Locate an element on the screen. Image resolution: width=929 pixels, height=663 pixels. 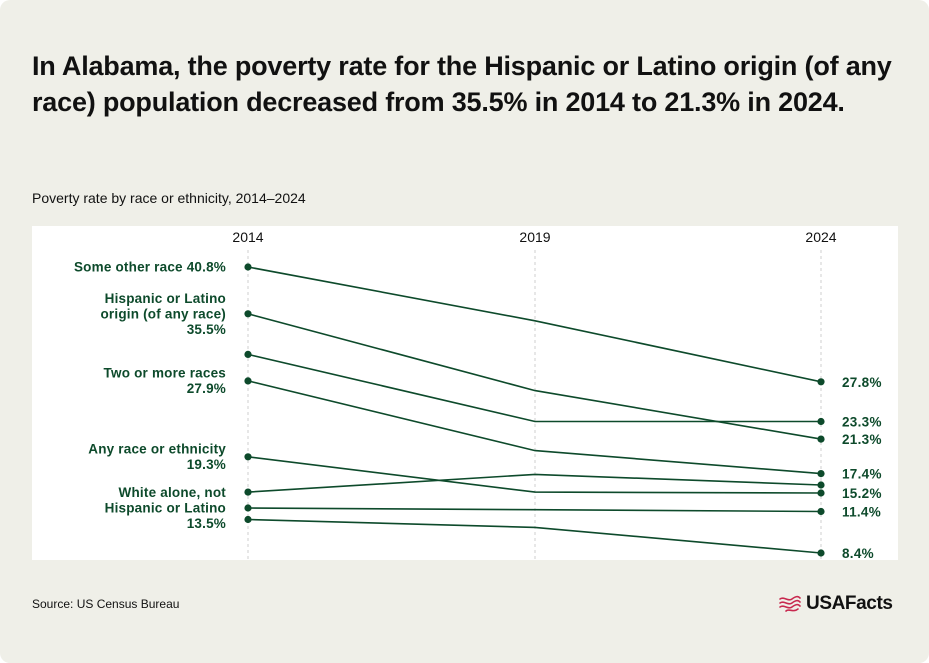
series-right-label: 11.4% is located at coordinates (861, 512).